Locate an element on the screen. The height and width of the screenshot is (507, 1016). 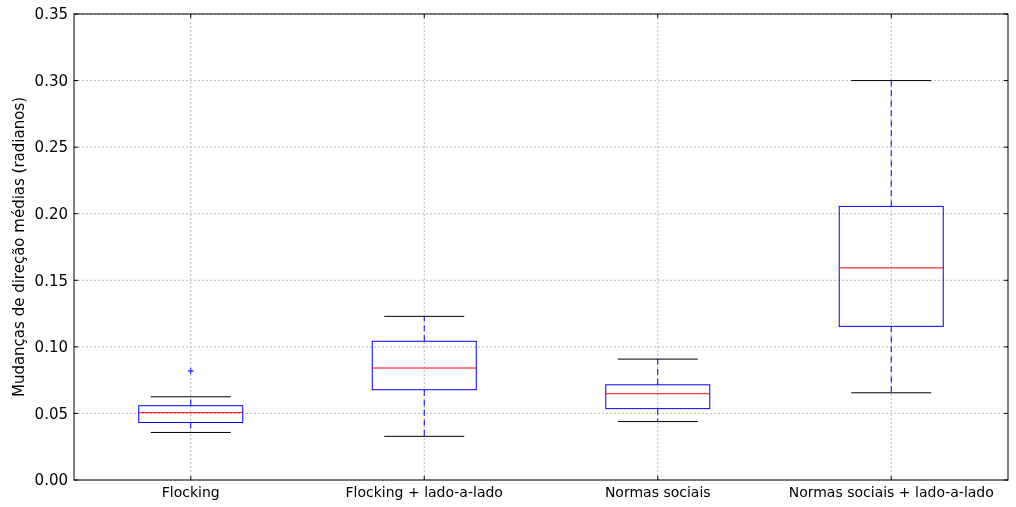
y-tick-label: 0.20 is located at coordinates (51, 213).